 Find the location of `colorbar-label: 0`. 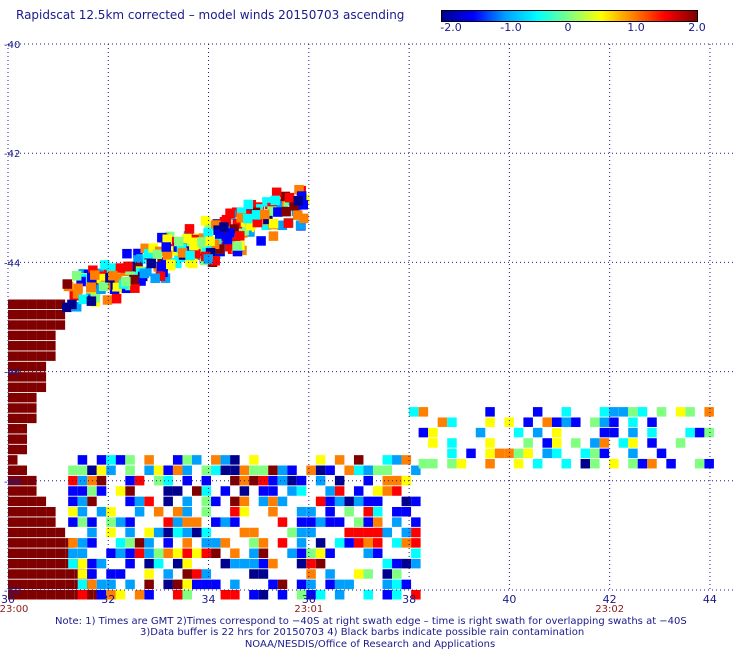

colorbar-label: 0 is located at coordinates (568, 27).